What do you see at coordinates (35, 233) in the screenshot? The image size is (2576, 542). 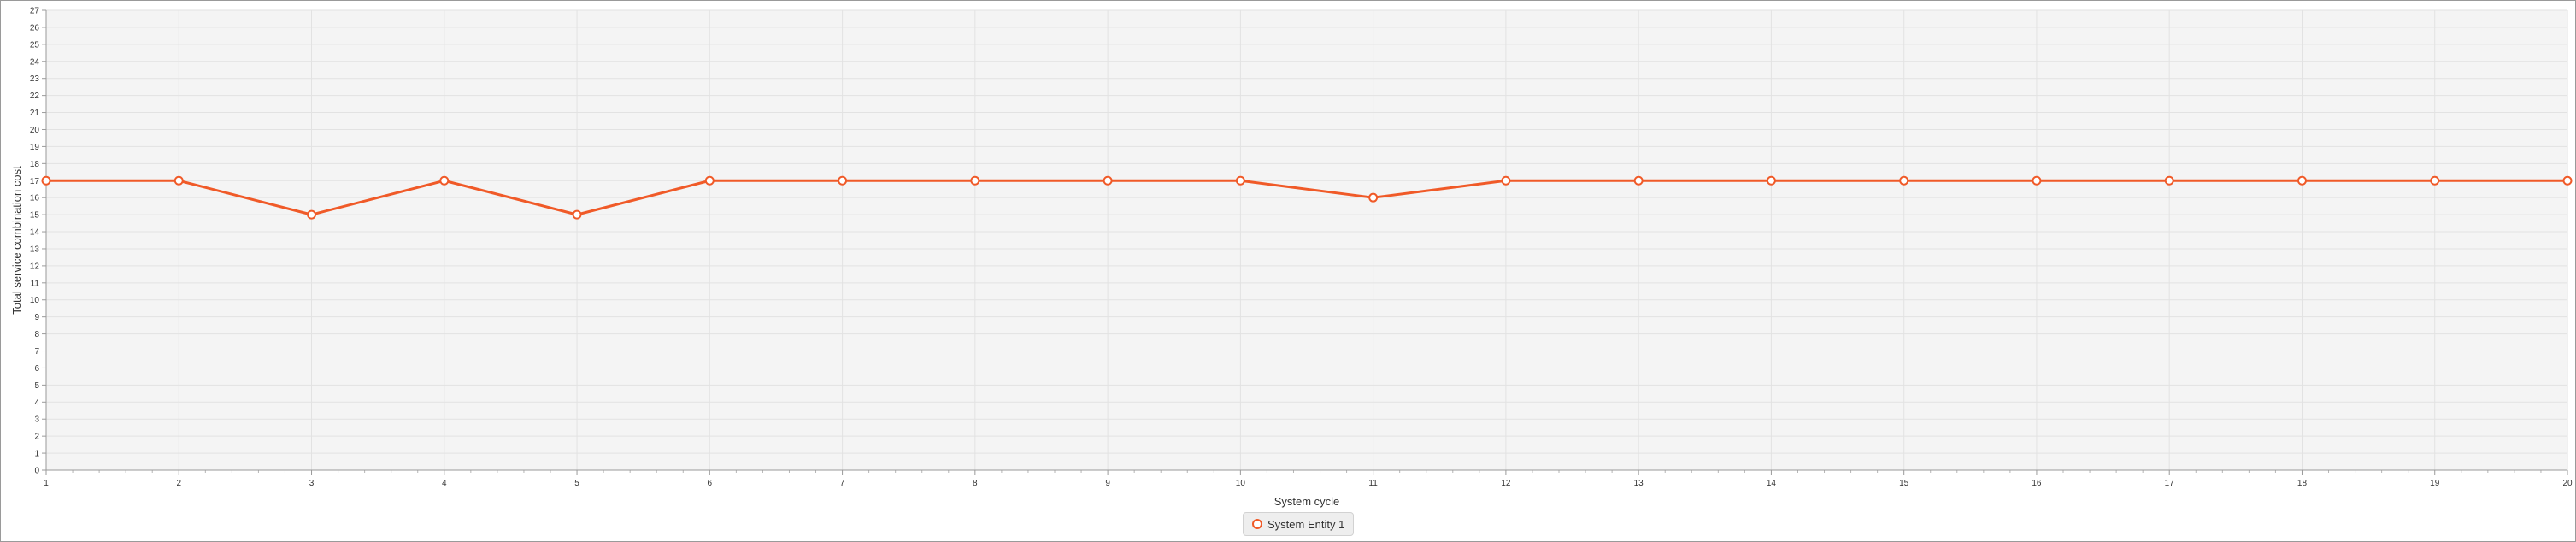 I see `y-tick-label: 14` at bounding box center [35, 233].